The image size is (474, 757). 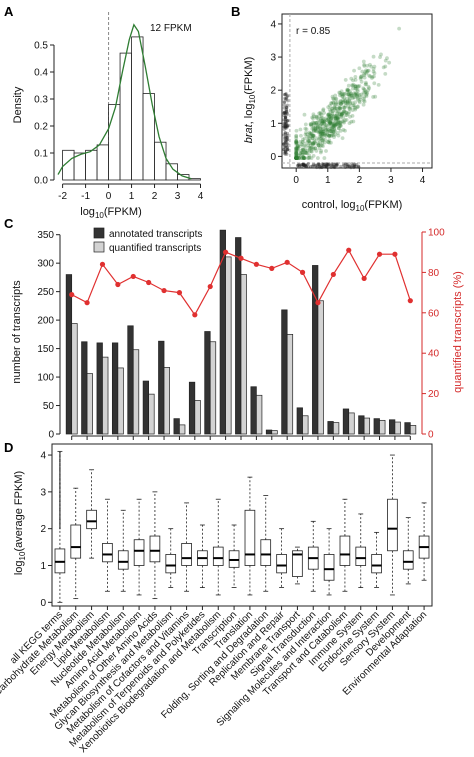 I want to click on boxplot-y-tick-label: 4, so click(x=43, y=456).